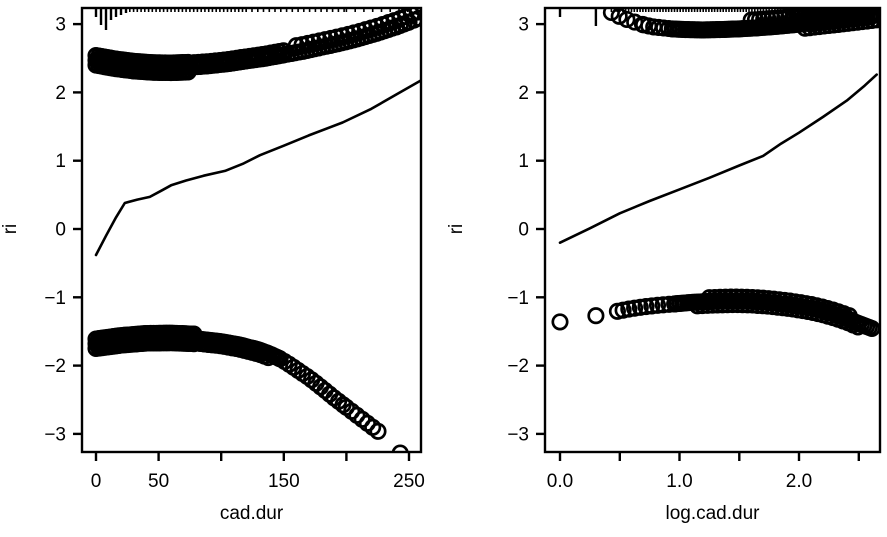 This screenshot has width=887, height=537. Describe the element at coordinates (284, 481) in the screenshot. I see `x-tick-label: 150` at that location.